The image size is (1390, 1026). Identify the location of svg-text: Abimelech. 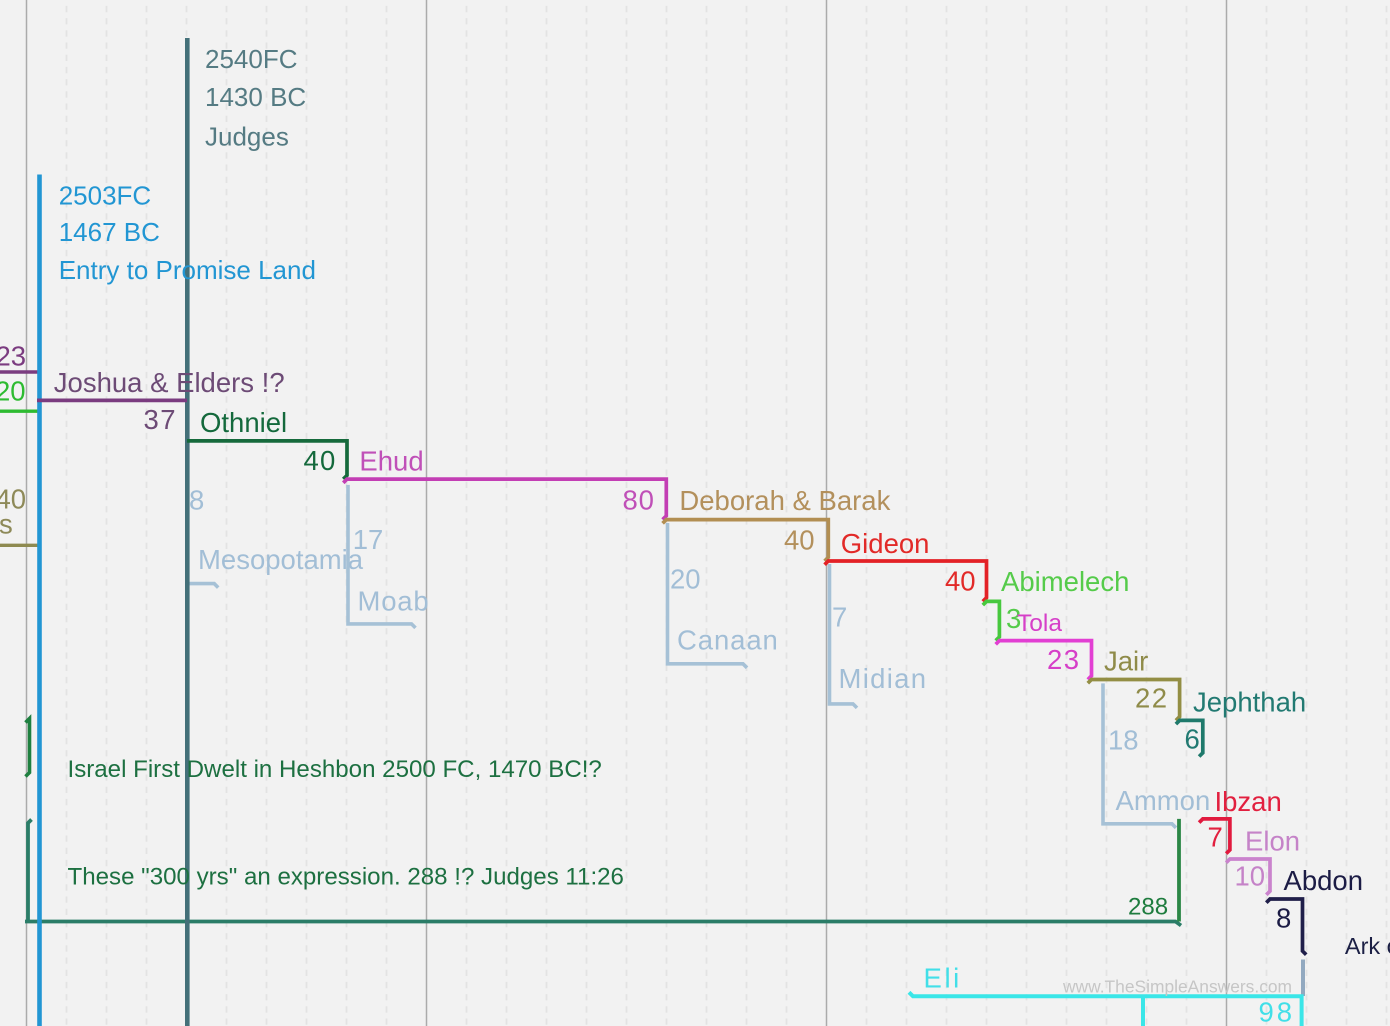
(1065, 581).